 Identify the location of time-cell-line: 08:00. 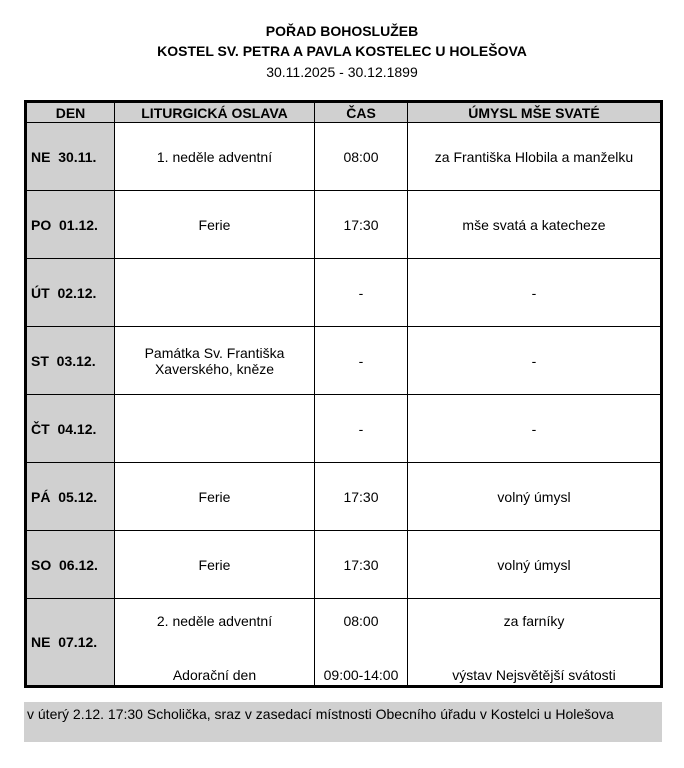
(361, 621).